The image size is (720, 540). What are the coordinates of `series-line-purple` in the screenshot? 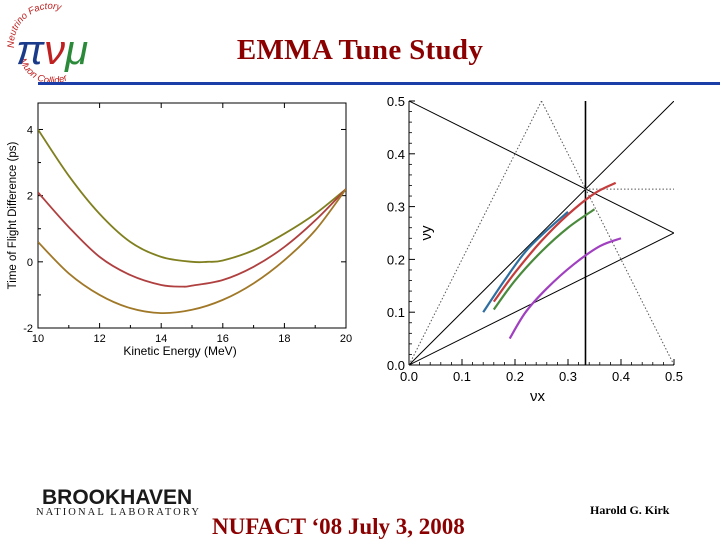 It's located at (565, 288).